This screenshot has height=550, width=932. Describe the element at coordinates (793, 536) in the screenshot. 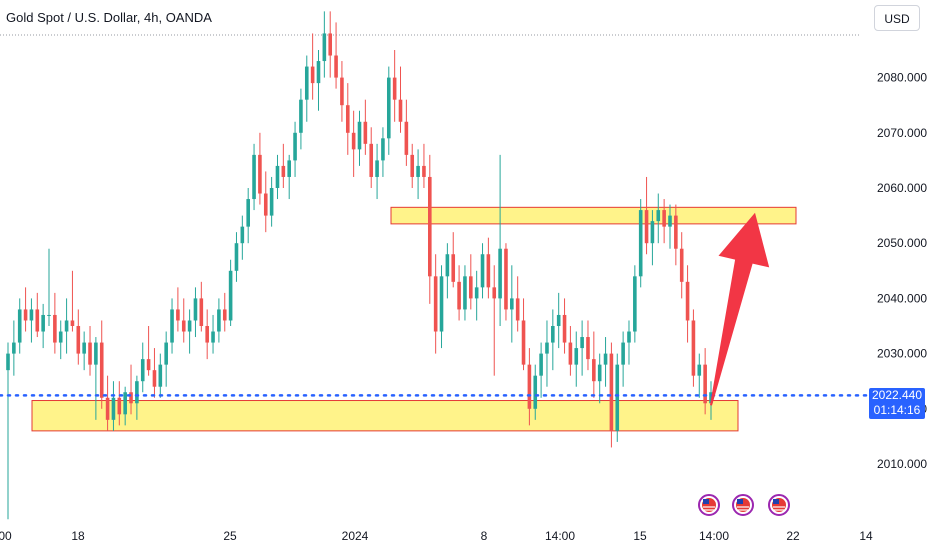

I see `x-tick-label: 22` at that location.